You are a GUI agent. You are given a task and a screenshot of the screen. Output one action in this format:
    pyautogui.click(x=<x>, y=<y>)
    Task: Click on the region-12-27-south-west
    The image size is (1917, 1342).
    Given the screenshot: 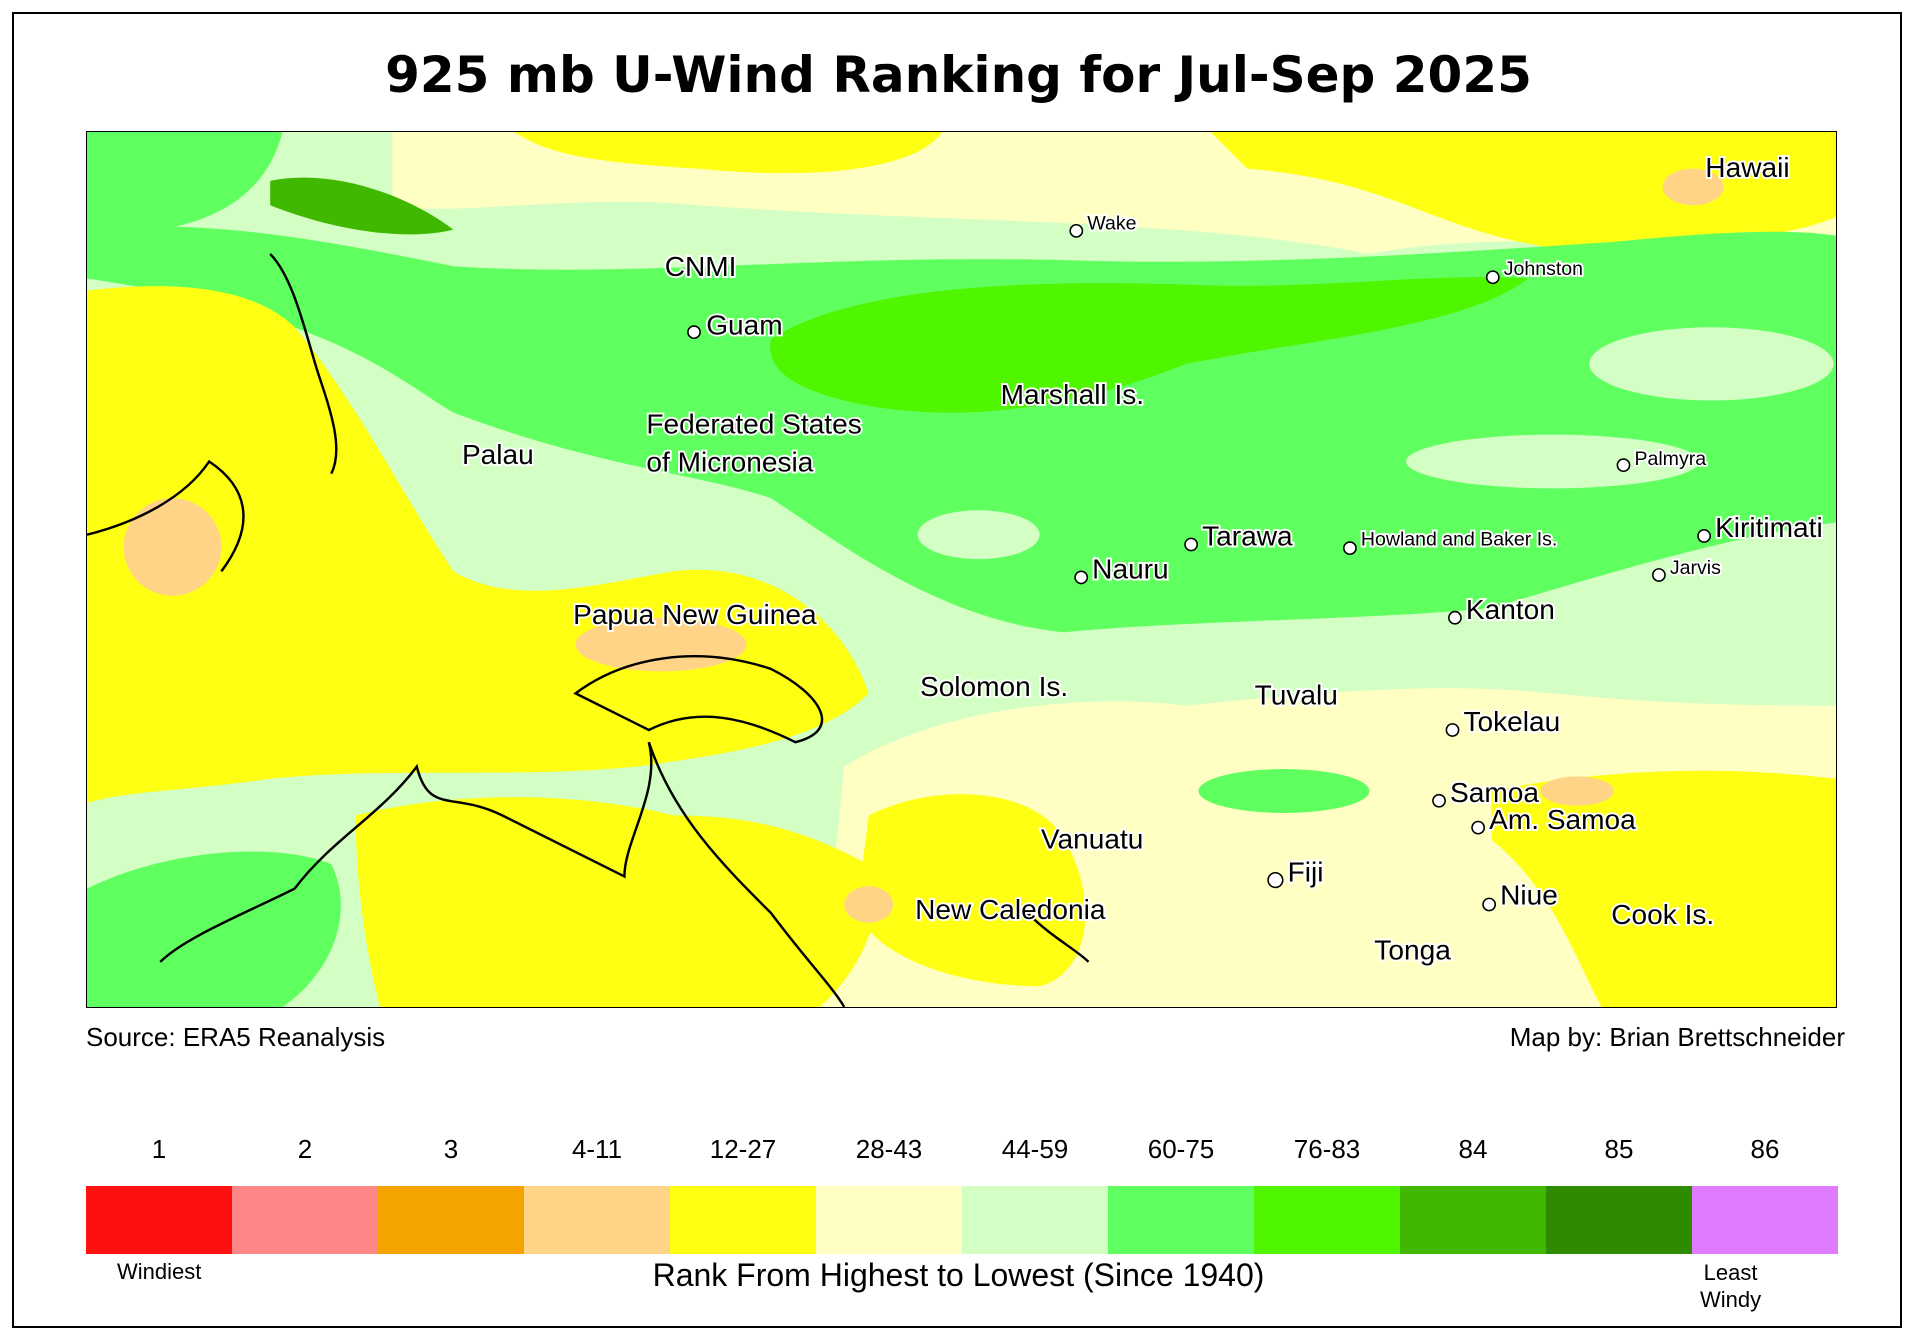 What is the action you would take?
    pyautogui.click(x=615, y=902)
    